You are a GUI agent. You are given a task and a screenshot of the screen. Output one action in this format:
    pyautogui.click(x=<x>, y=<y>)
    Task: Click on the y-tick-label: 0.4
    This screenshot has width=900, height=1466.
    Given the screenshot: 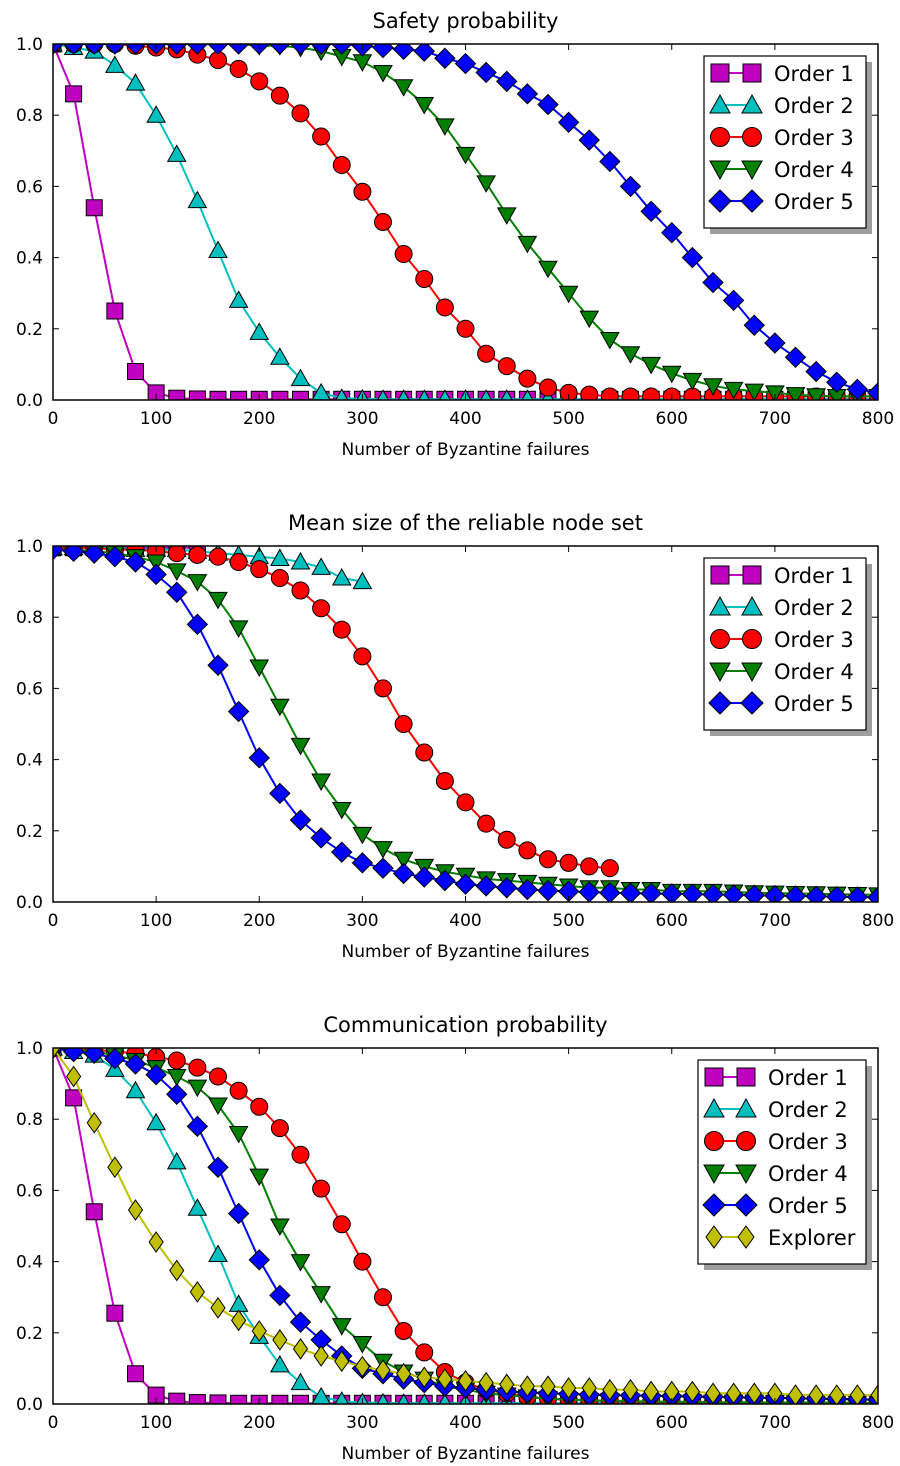 What is the action you would take?
    pyautogui.click(x=29, y=1263)
    